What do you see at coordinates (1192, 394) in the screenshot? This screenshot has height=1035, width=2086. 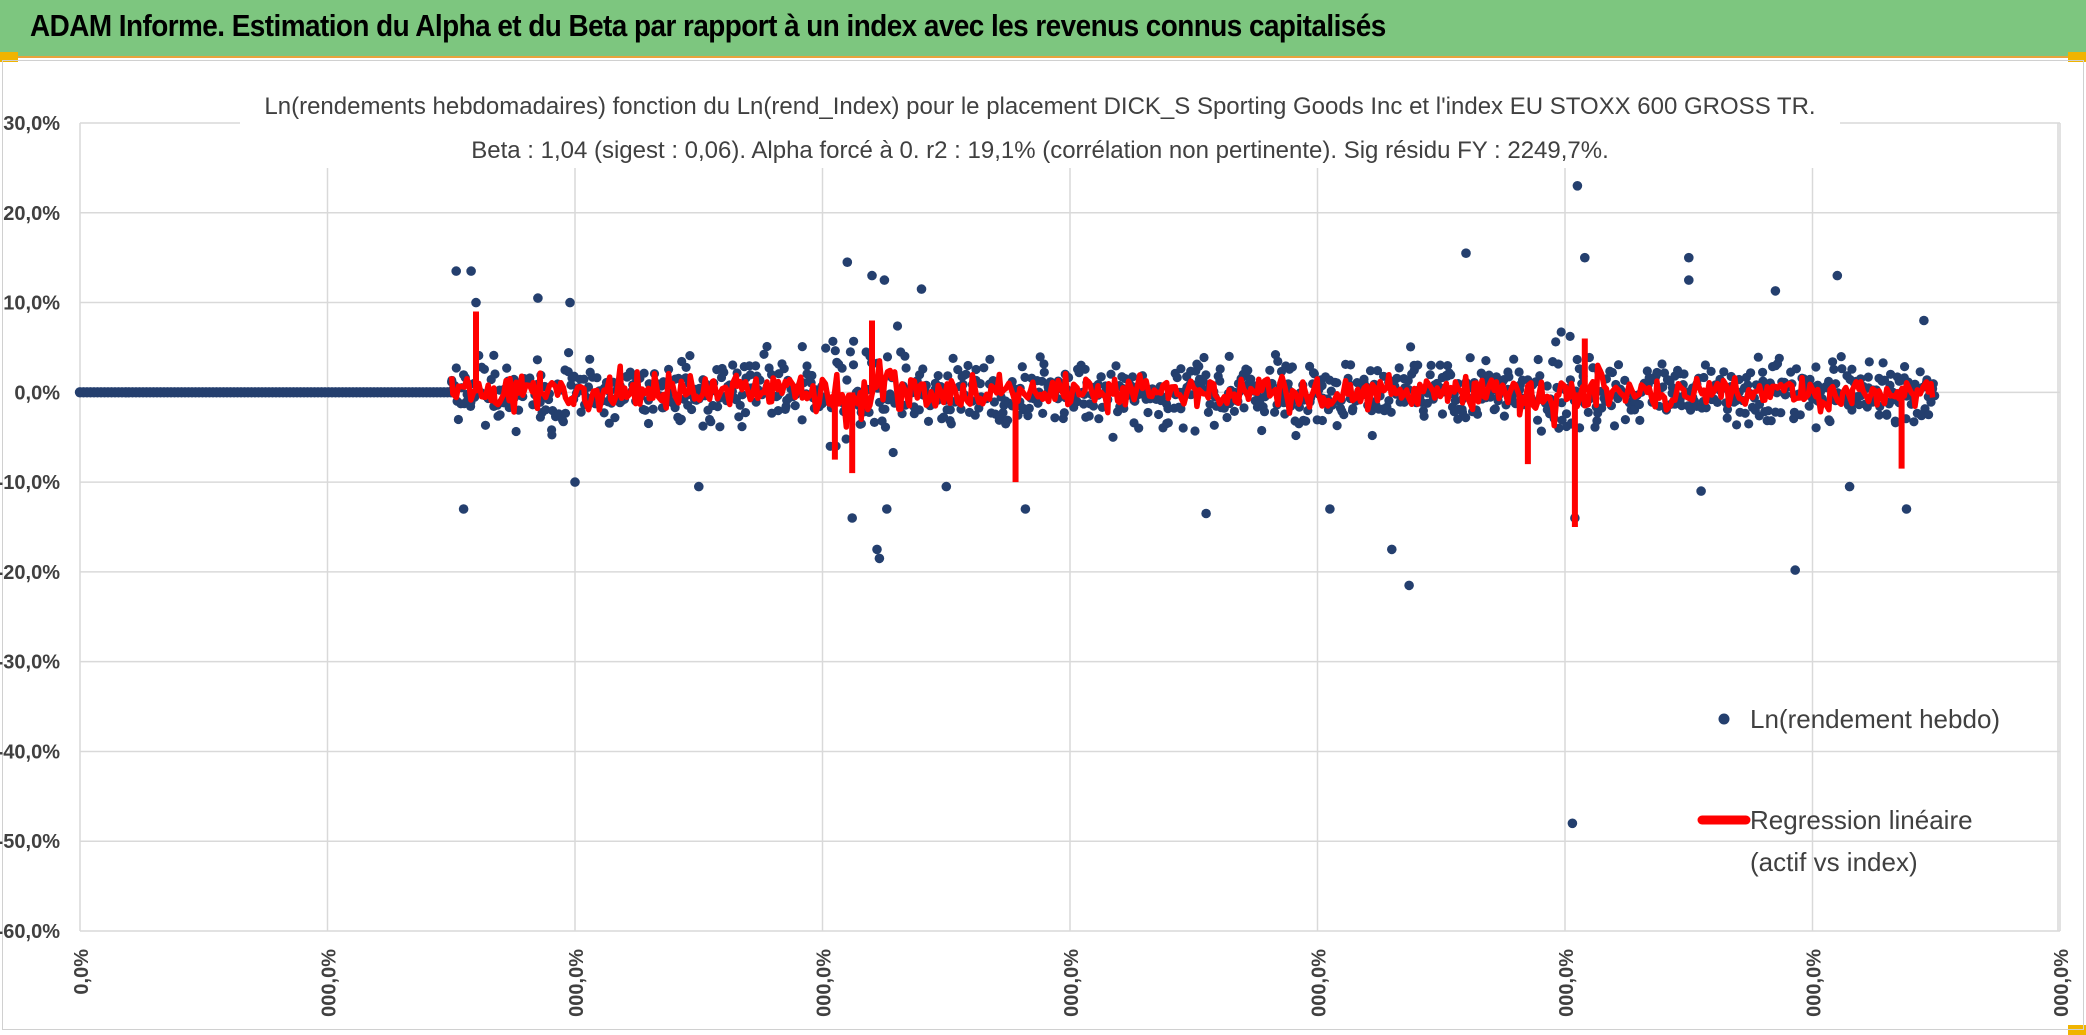 I see `regression-line` at bounding box center [1192, 394].